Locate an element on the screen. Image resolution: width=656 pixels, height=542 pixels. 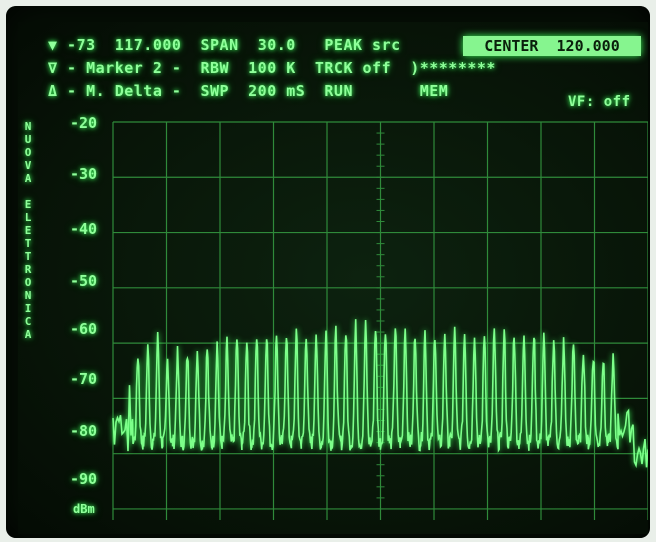
y-tick-label: -60 is located at coordinates (84, 329).